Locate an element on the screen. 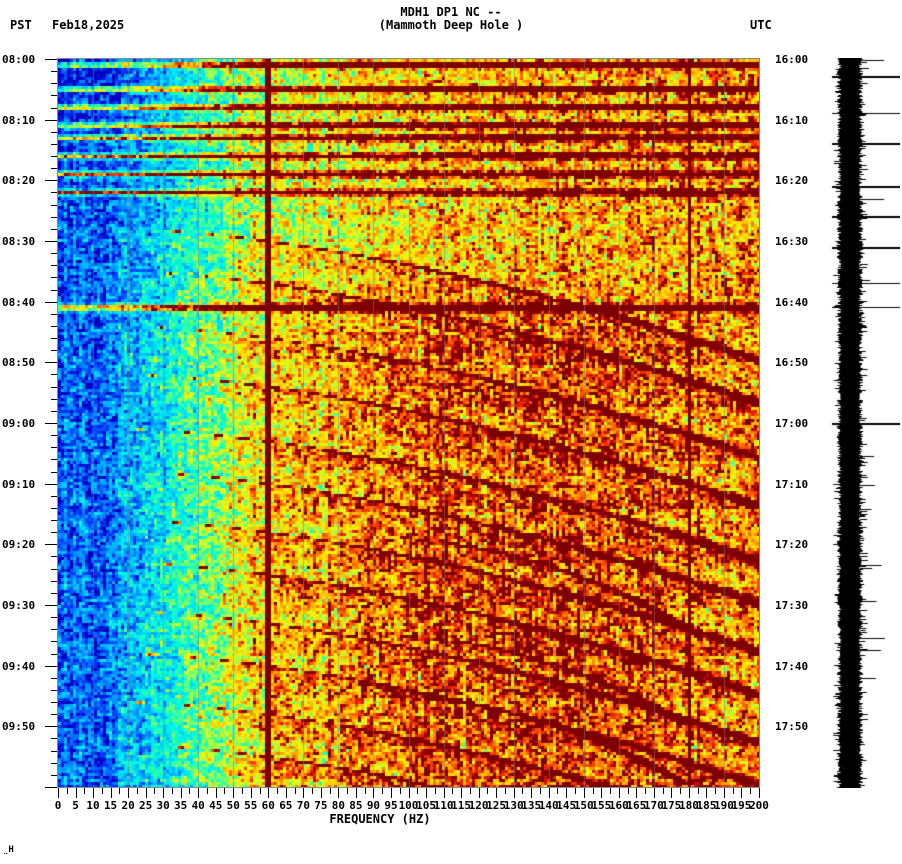 This screenshot has height=864, width=902. frequency-tick-label: 85 is located at coordinates (356, 805).